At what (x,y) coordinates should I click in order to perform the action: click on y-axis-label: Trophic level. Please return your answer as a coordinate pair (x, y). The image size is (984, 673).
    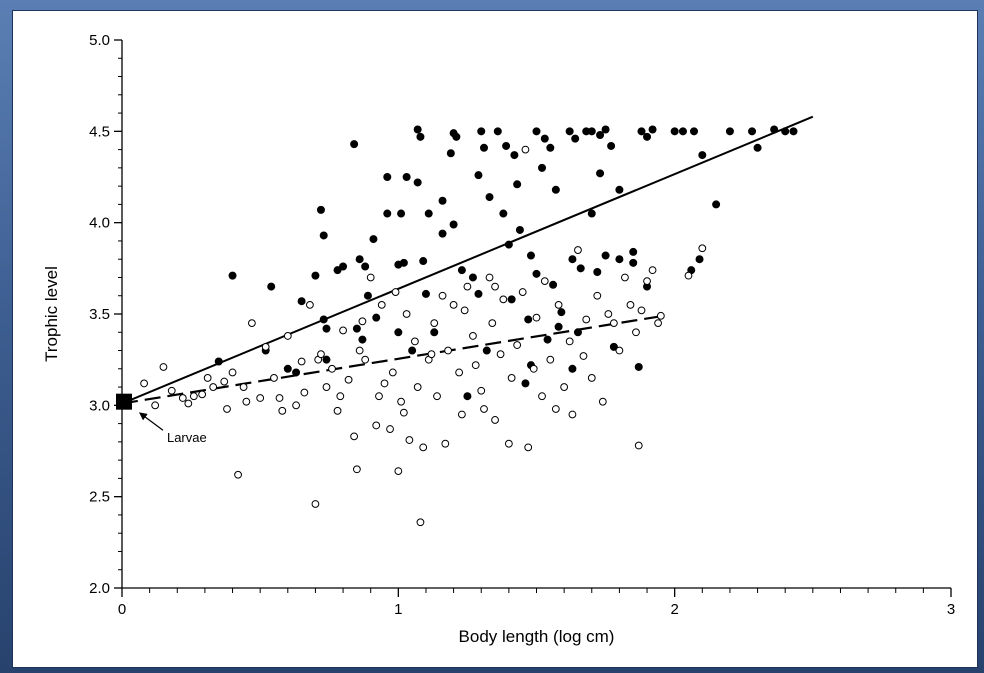
    Looking at the image, I should click on (51, 314).